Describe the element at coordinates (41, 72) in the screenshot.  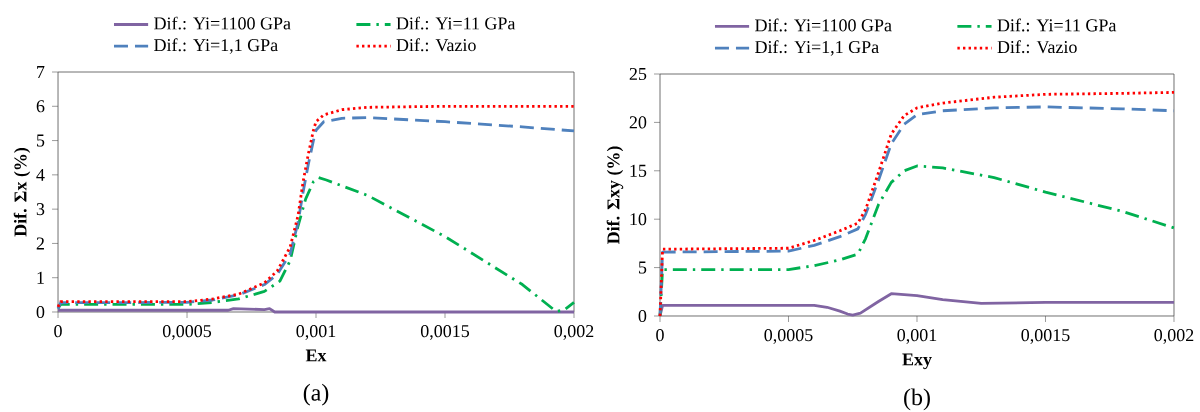
I see `y-tick-label: 7` at that location.